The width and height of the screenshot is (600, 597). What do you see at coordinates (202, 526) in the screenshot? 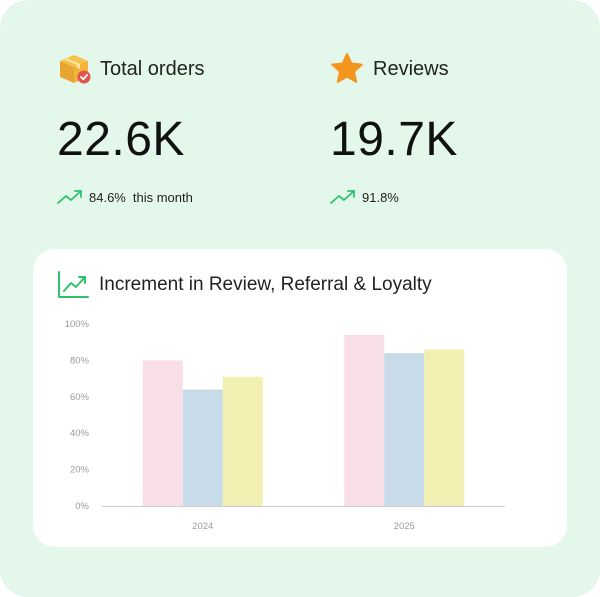
I see `x-tick-label: 2024` at bounding box center [202, 526].